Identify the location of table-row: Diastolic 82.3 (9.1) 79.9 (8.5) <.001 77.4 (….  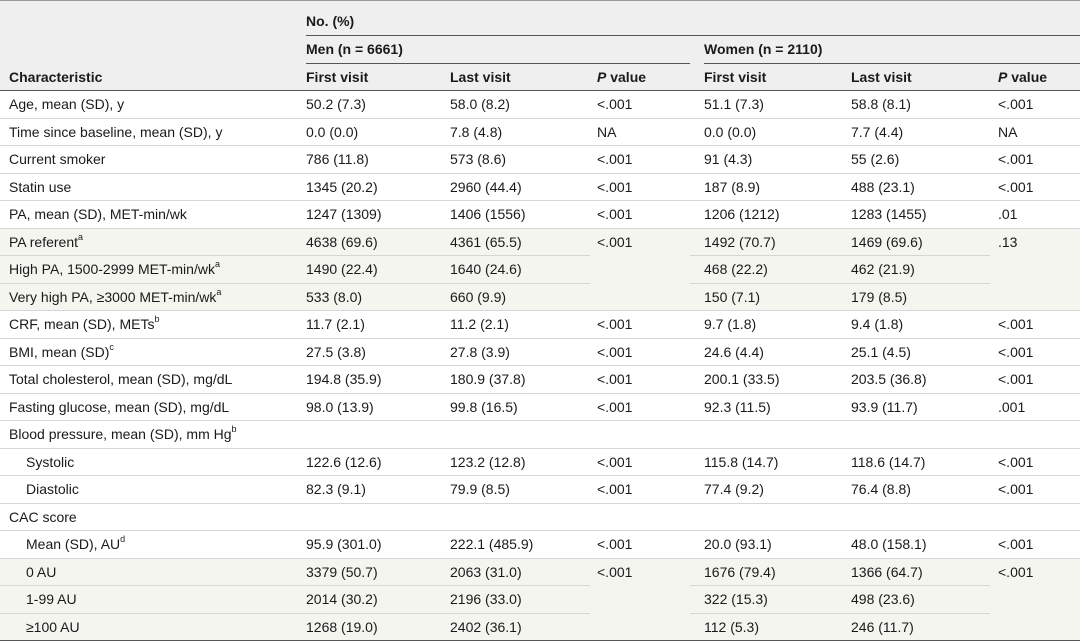
(540, 489).